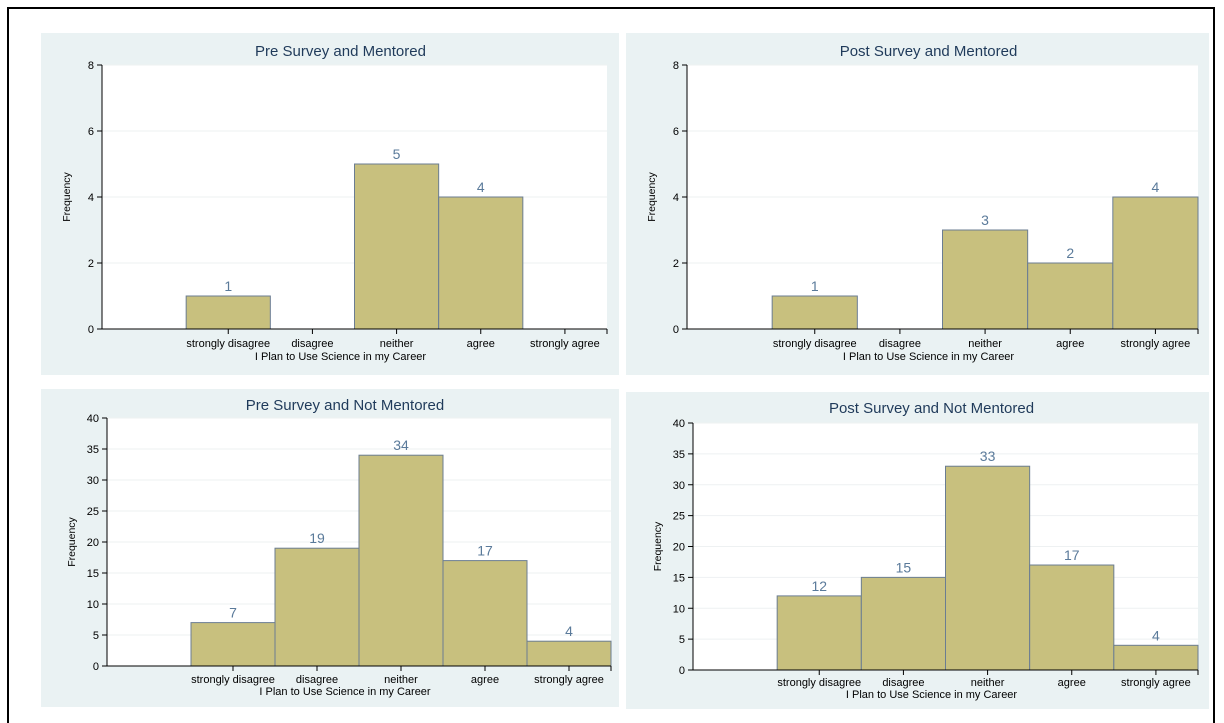  I want to click on data-label: 19, so click(317, 538).